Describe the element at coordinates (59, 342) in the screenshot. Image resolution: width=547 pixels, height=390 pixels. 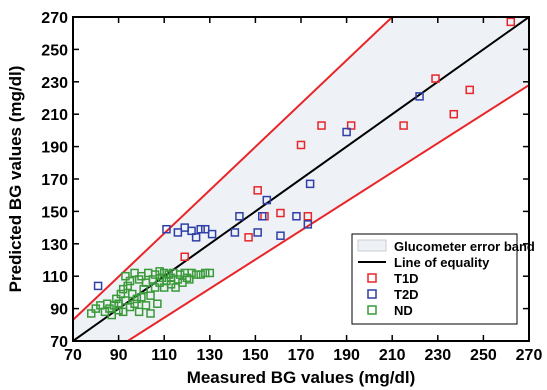
I see `y-tick-label: 70` at that location.